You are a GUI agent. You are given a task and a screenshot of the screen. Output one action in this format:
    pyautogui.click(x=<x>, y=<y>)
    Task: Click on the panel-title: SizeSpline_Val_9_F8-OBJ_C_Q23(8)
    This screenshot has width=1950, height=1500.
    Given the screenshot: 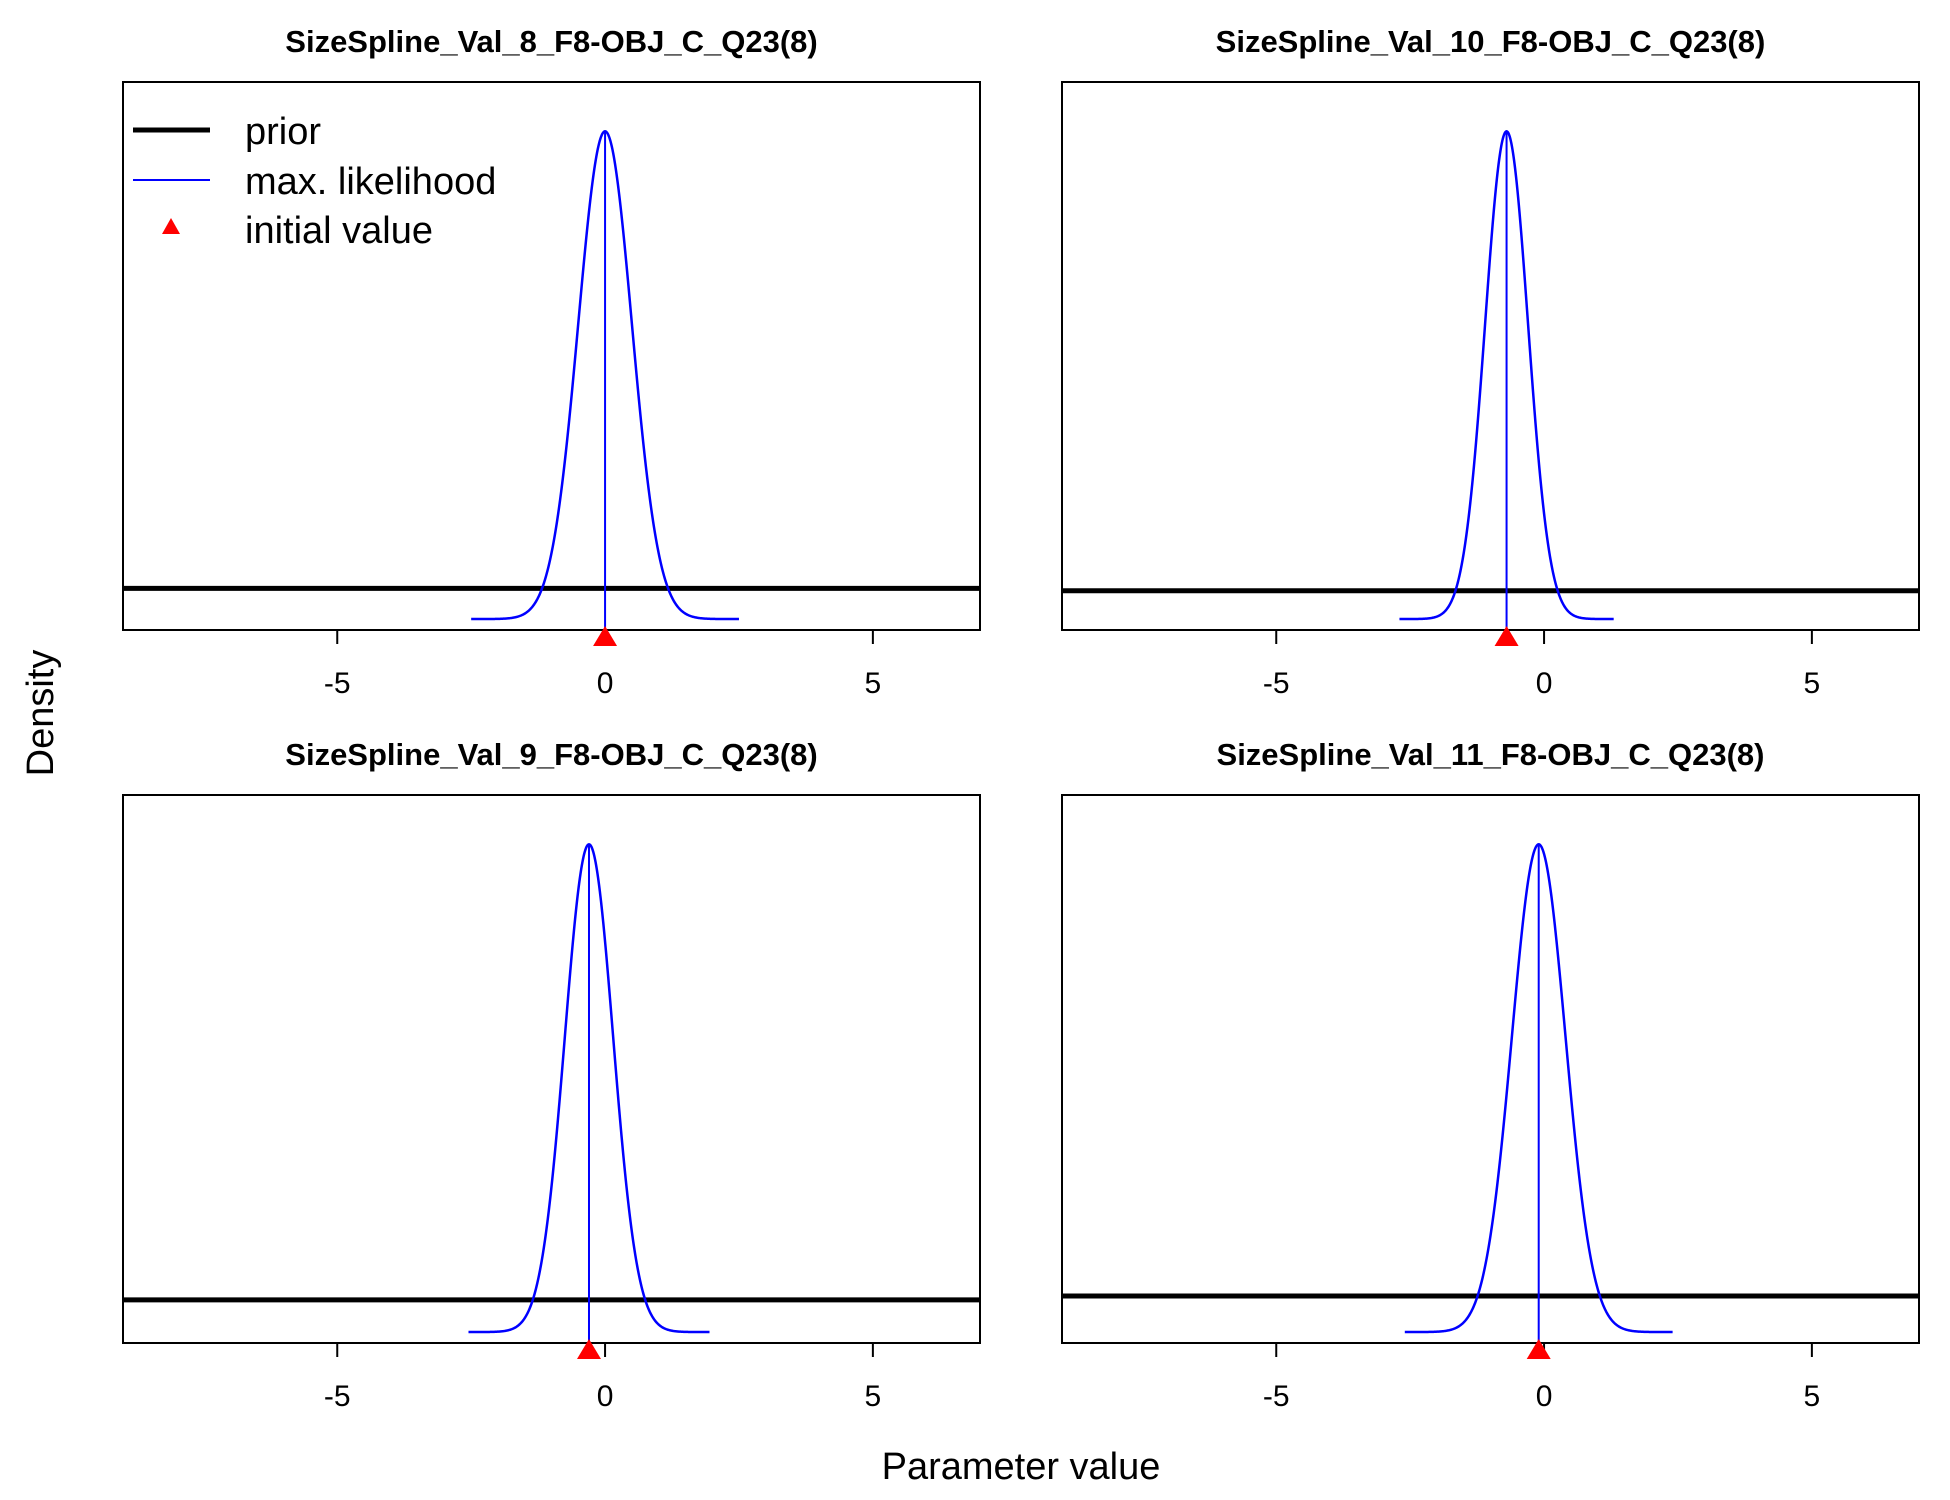 What is the action you would take?
    pyautogui.click(x=551, y=754)
    